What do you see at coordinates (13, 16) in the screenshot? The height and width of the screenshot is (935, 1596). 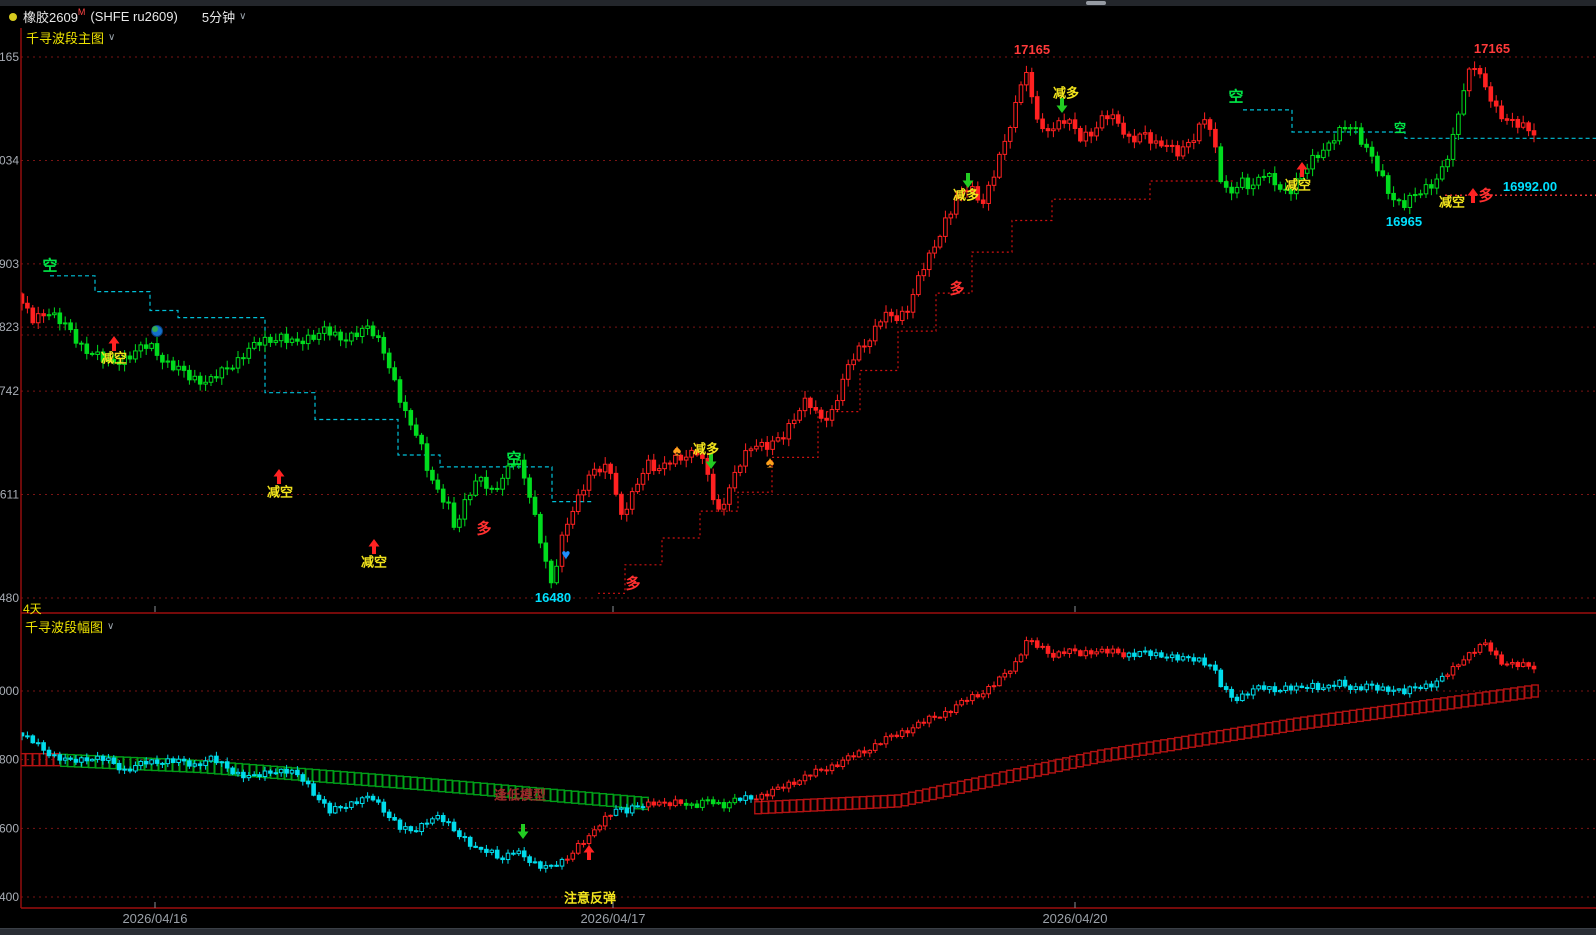 I see `instrument-status-dot` at bounding box center [13, 16].